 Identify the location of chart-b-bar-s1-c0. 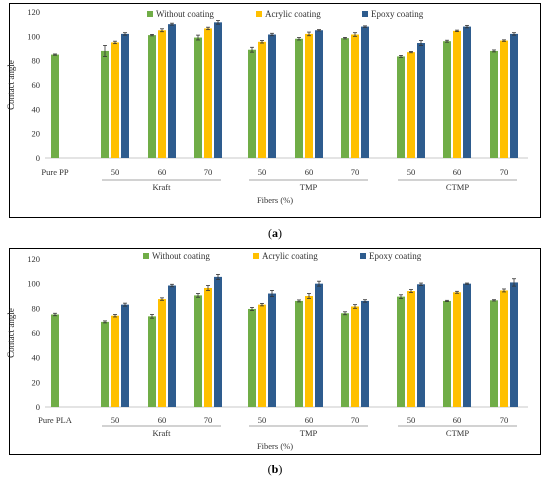
(115, 361).